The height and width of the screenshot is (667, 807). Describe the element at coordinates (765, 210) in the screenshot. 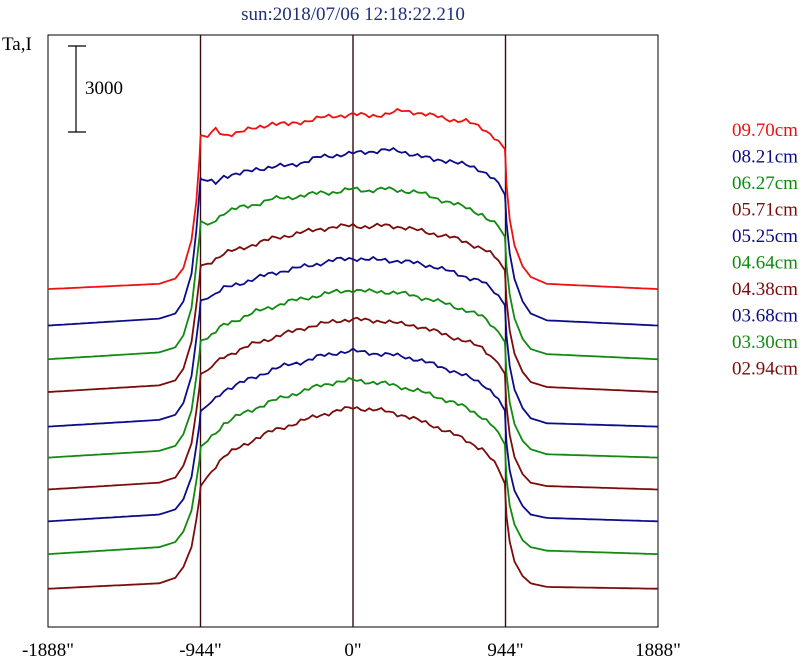

I see `legend-entry-3: 05.71cm` at that location.